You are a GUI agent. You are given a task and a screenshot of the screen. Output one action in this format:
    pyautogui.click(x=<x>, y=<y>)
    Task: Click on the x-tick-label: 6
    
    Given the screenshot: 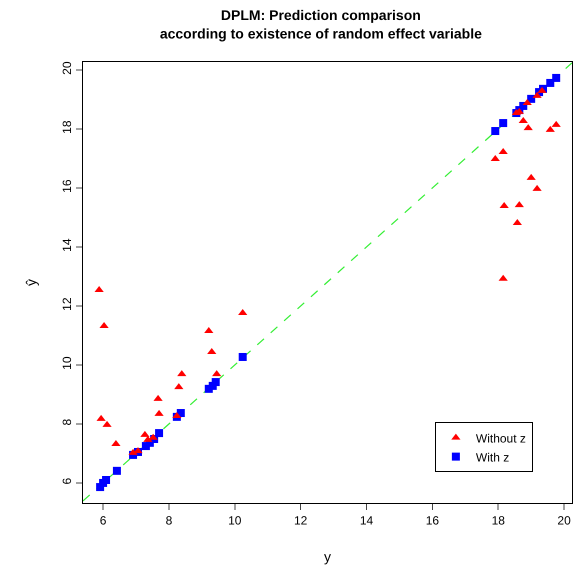 What is the action you would take?
    pyautogui.click(x=103, y=520)
    